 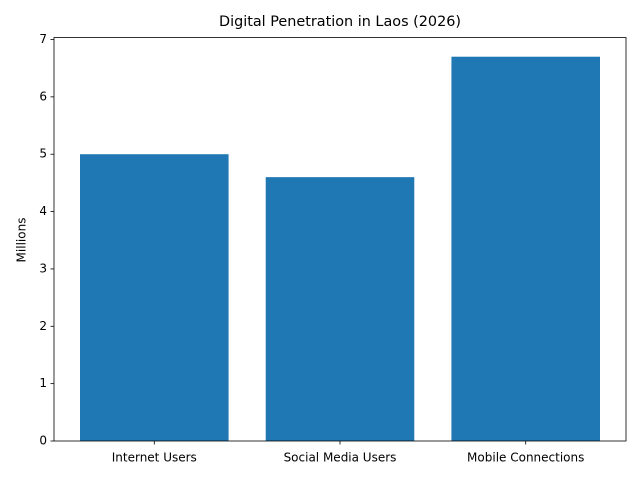 What do you see at coordinates (43, 268) in the screenshot?
I see `y-tick-label: 3` at bounding box center [43, 268].